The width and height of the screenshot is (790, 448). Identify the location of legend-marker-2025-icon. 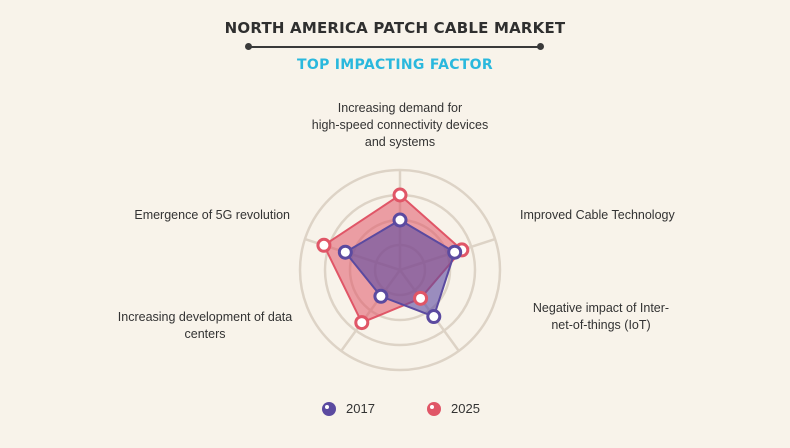
(434, 408).